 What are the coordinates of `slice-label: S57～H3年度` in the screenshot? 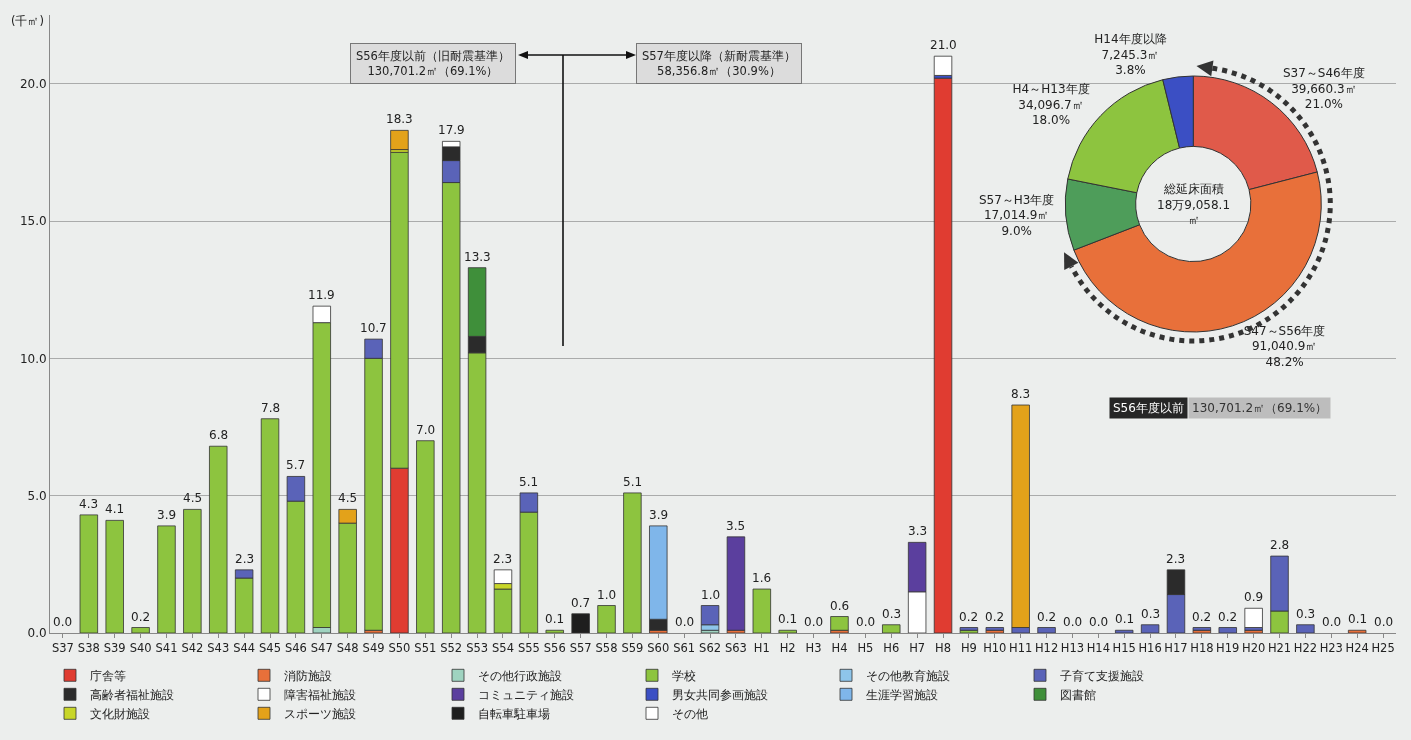 It's located at (1016, 199).